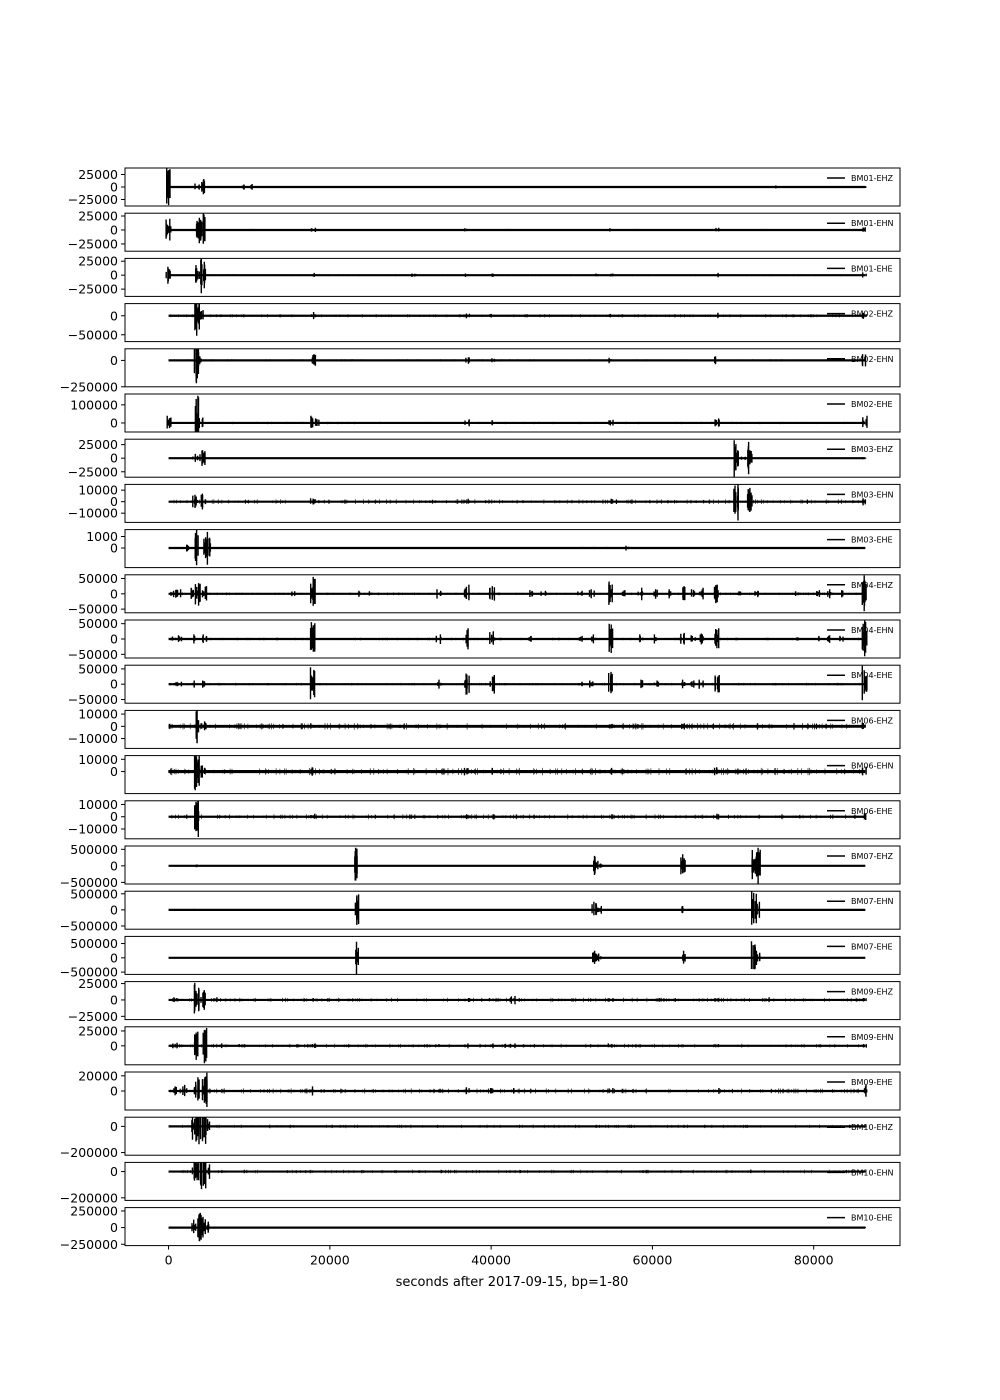 This screenshot has width=1000, height=1400. What do you see at coordinates (872, 766) in the screenshot?
I see `legend-label: BM06-EHN` at bounding box center [872, 766].